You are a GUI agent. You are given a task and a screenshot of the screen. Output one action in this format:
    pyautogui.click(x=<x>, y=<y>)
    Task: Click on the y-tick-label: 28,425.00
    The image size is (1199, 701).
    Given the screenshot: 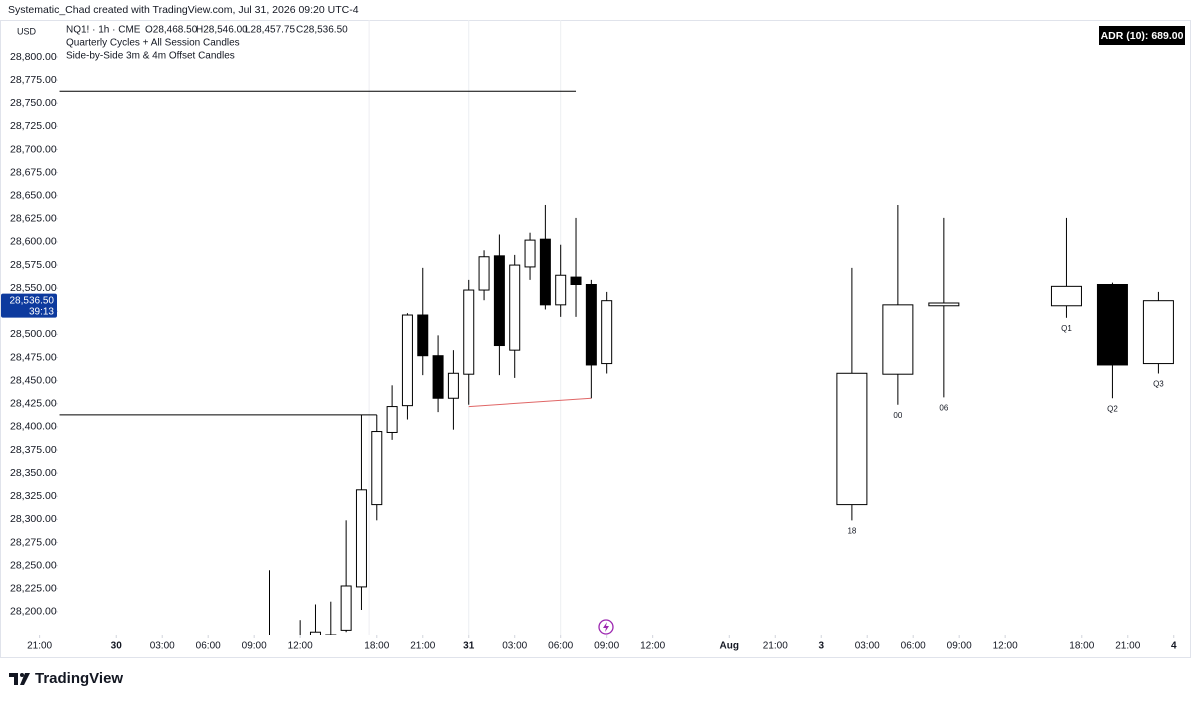 What is the action you would take?
    pyautogui.click(x=33, y=404)
    